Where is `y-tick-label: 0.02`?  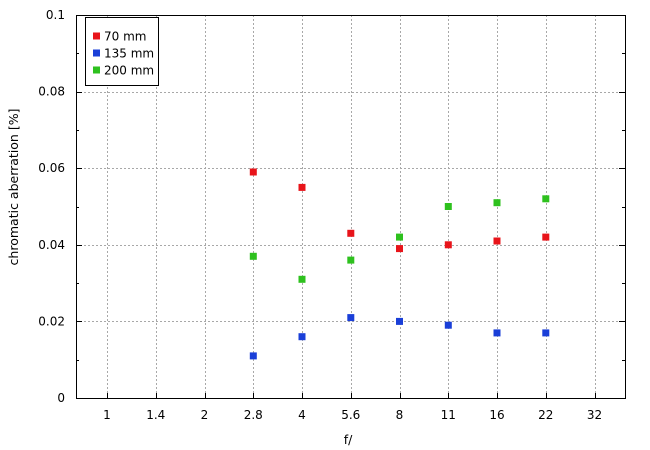
y-tick-label: 0.02 is located at coordinates (51, 321).